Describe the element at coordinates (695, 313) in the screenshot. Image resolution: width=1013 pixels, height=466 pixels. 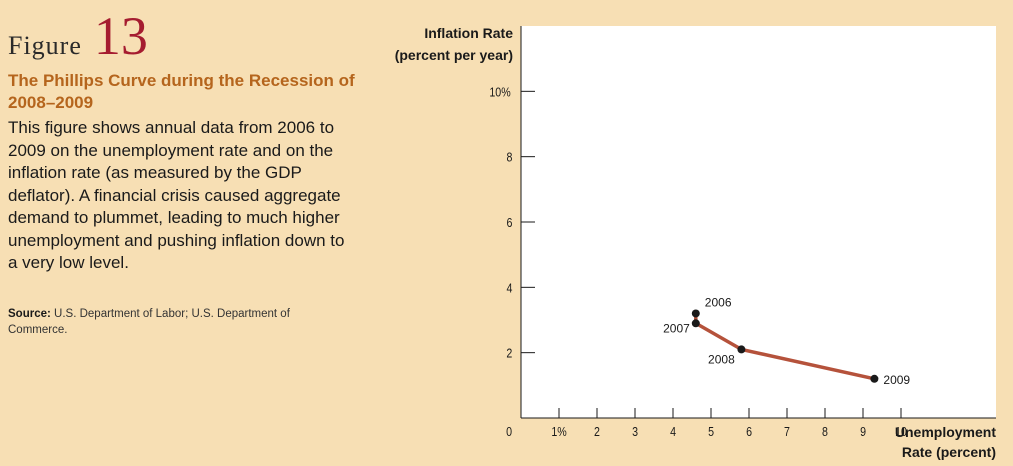
I see `data-point-2006` at that location.